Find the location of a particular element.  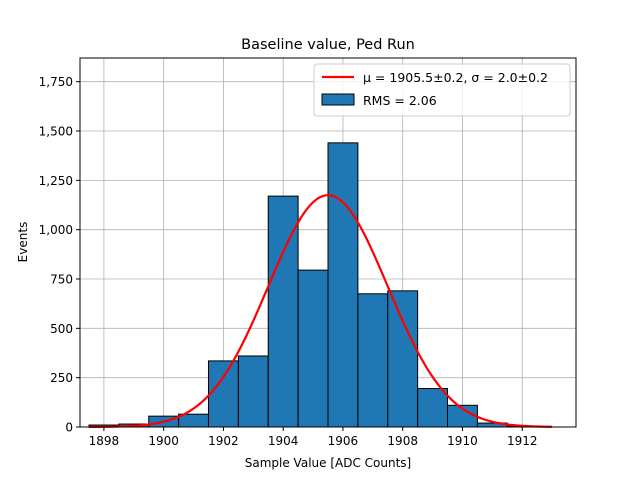

y-tick-label-6: 1,500 is located at coordinates (56, 132).